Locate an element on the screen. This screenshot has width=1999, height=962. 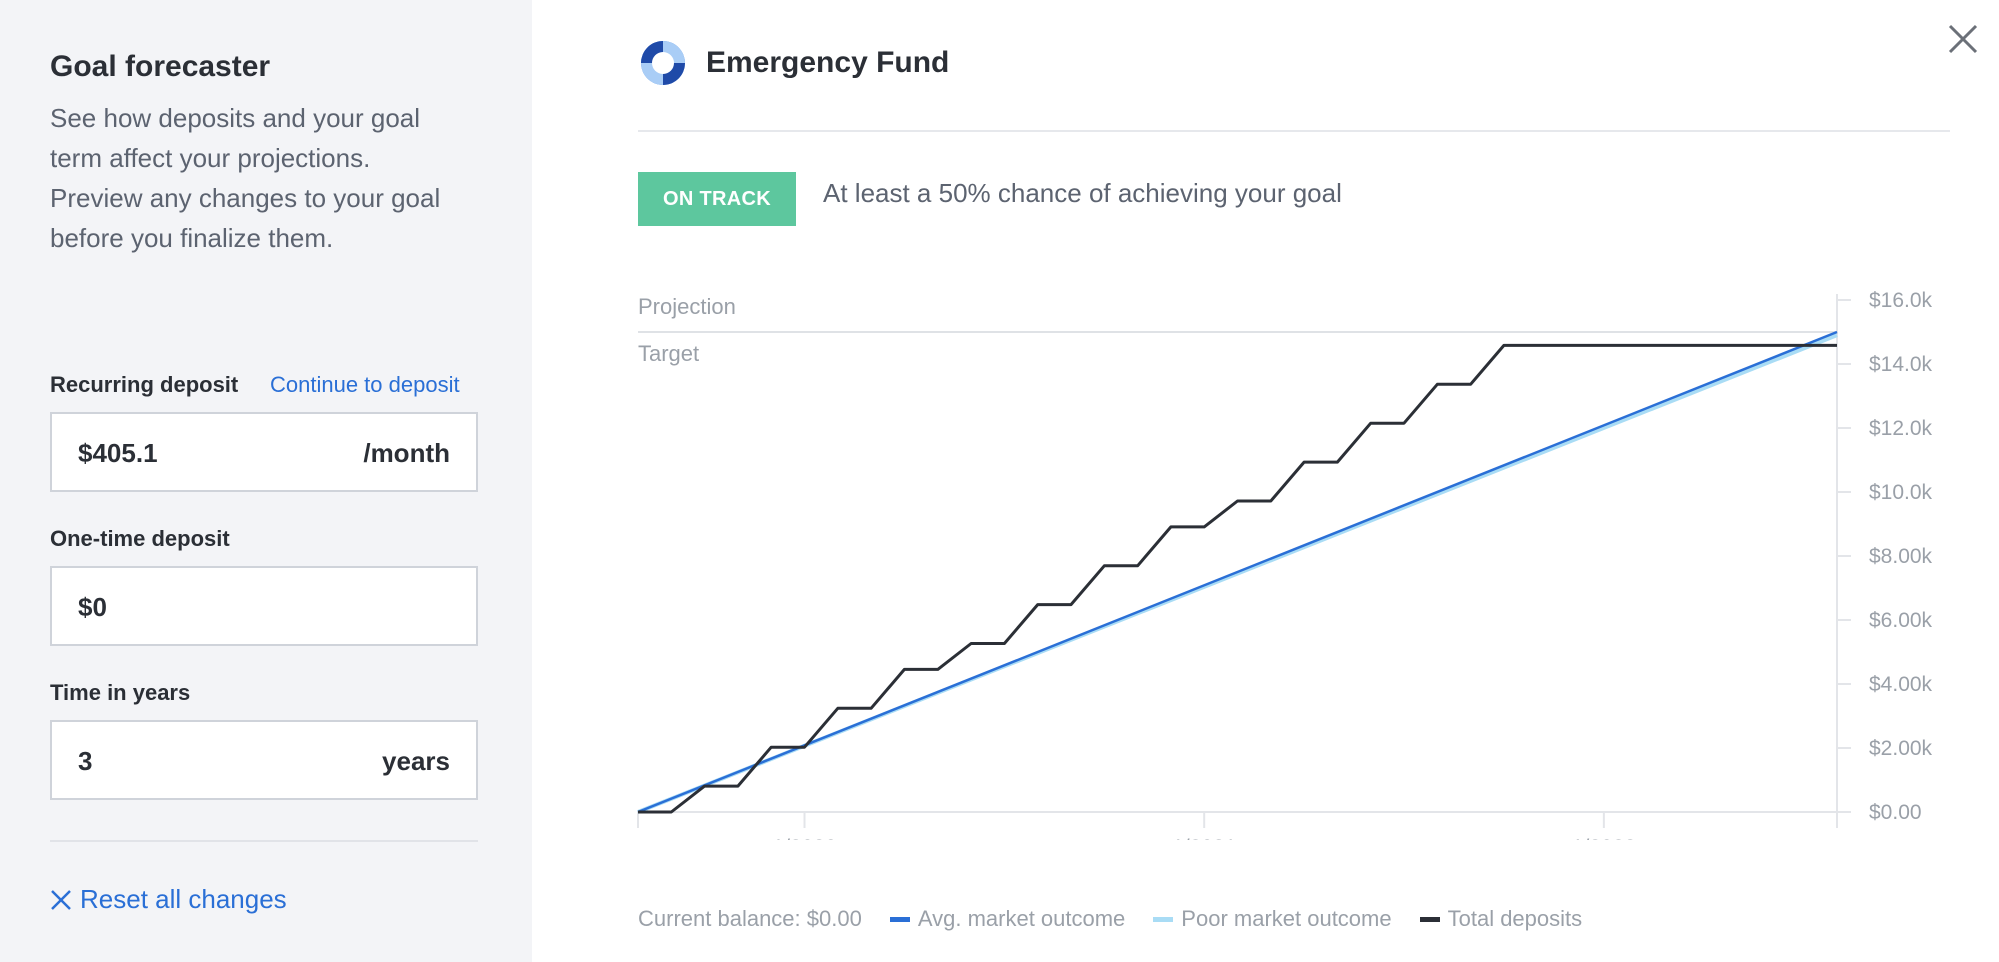
y-tick-label: $2.00k is located at coordinates (1901, 748).